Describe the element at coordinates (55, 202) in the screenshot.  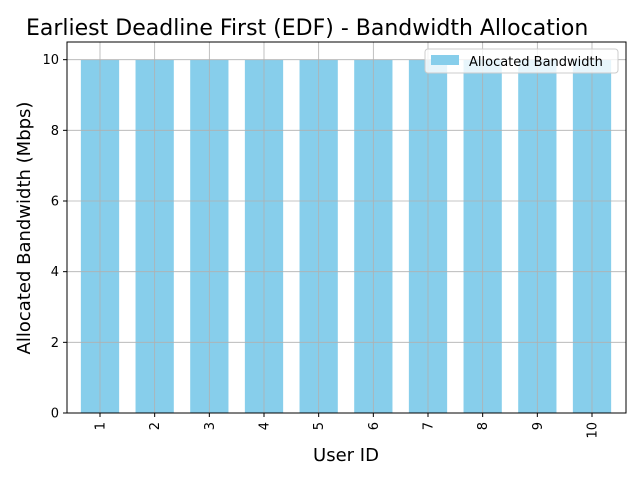
I see `y-tick-label-6: 6` at that location.